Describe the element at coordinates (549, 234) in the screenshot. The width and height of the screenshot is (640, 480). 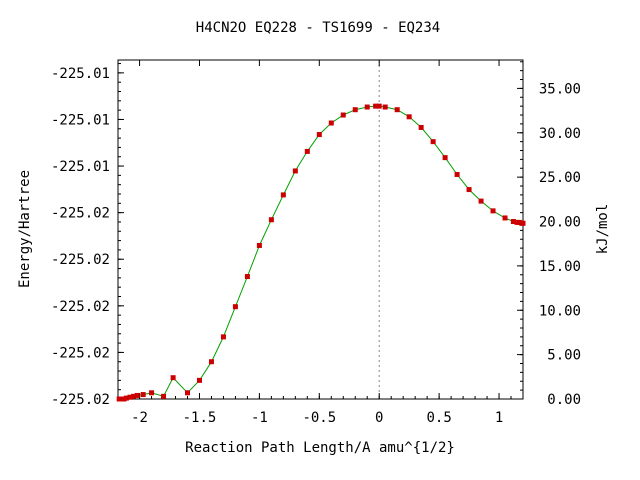
I see `right-axis: 0.00 5.00 10.00 15.00 20.00 25.00 30.00 35.00` at that location.